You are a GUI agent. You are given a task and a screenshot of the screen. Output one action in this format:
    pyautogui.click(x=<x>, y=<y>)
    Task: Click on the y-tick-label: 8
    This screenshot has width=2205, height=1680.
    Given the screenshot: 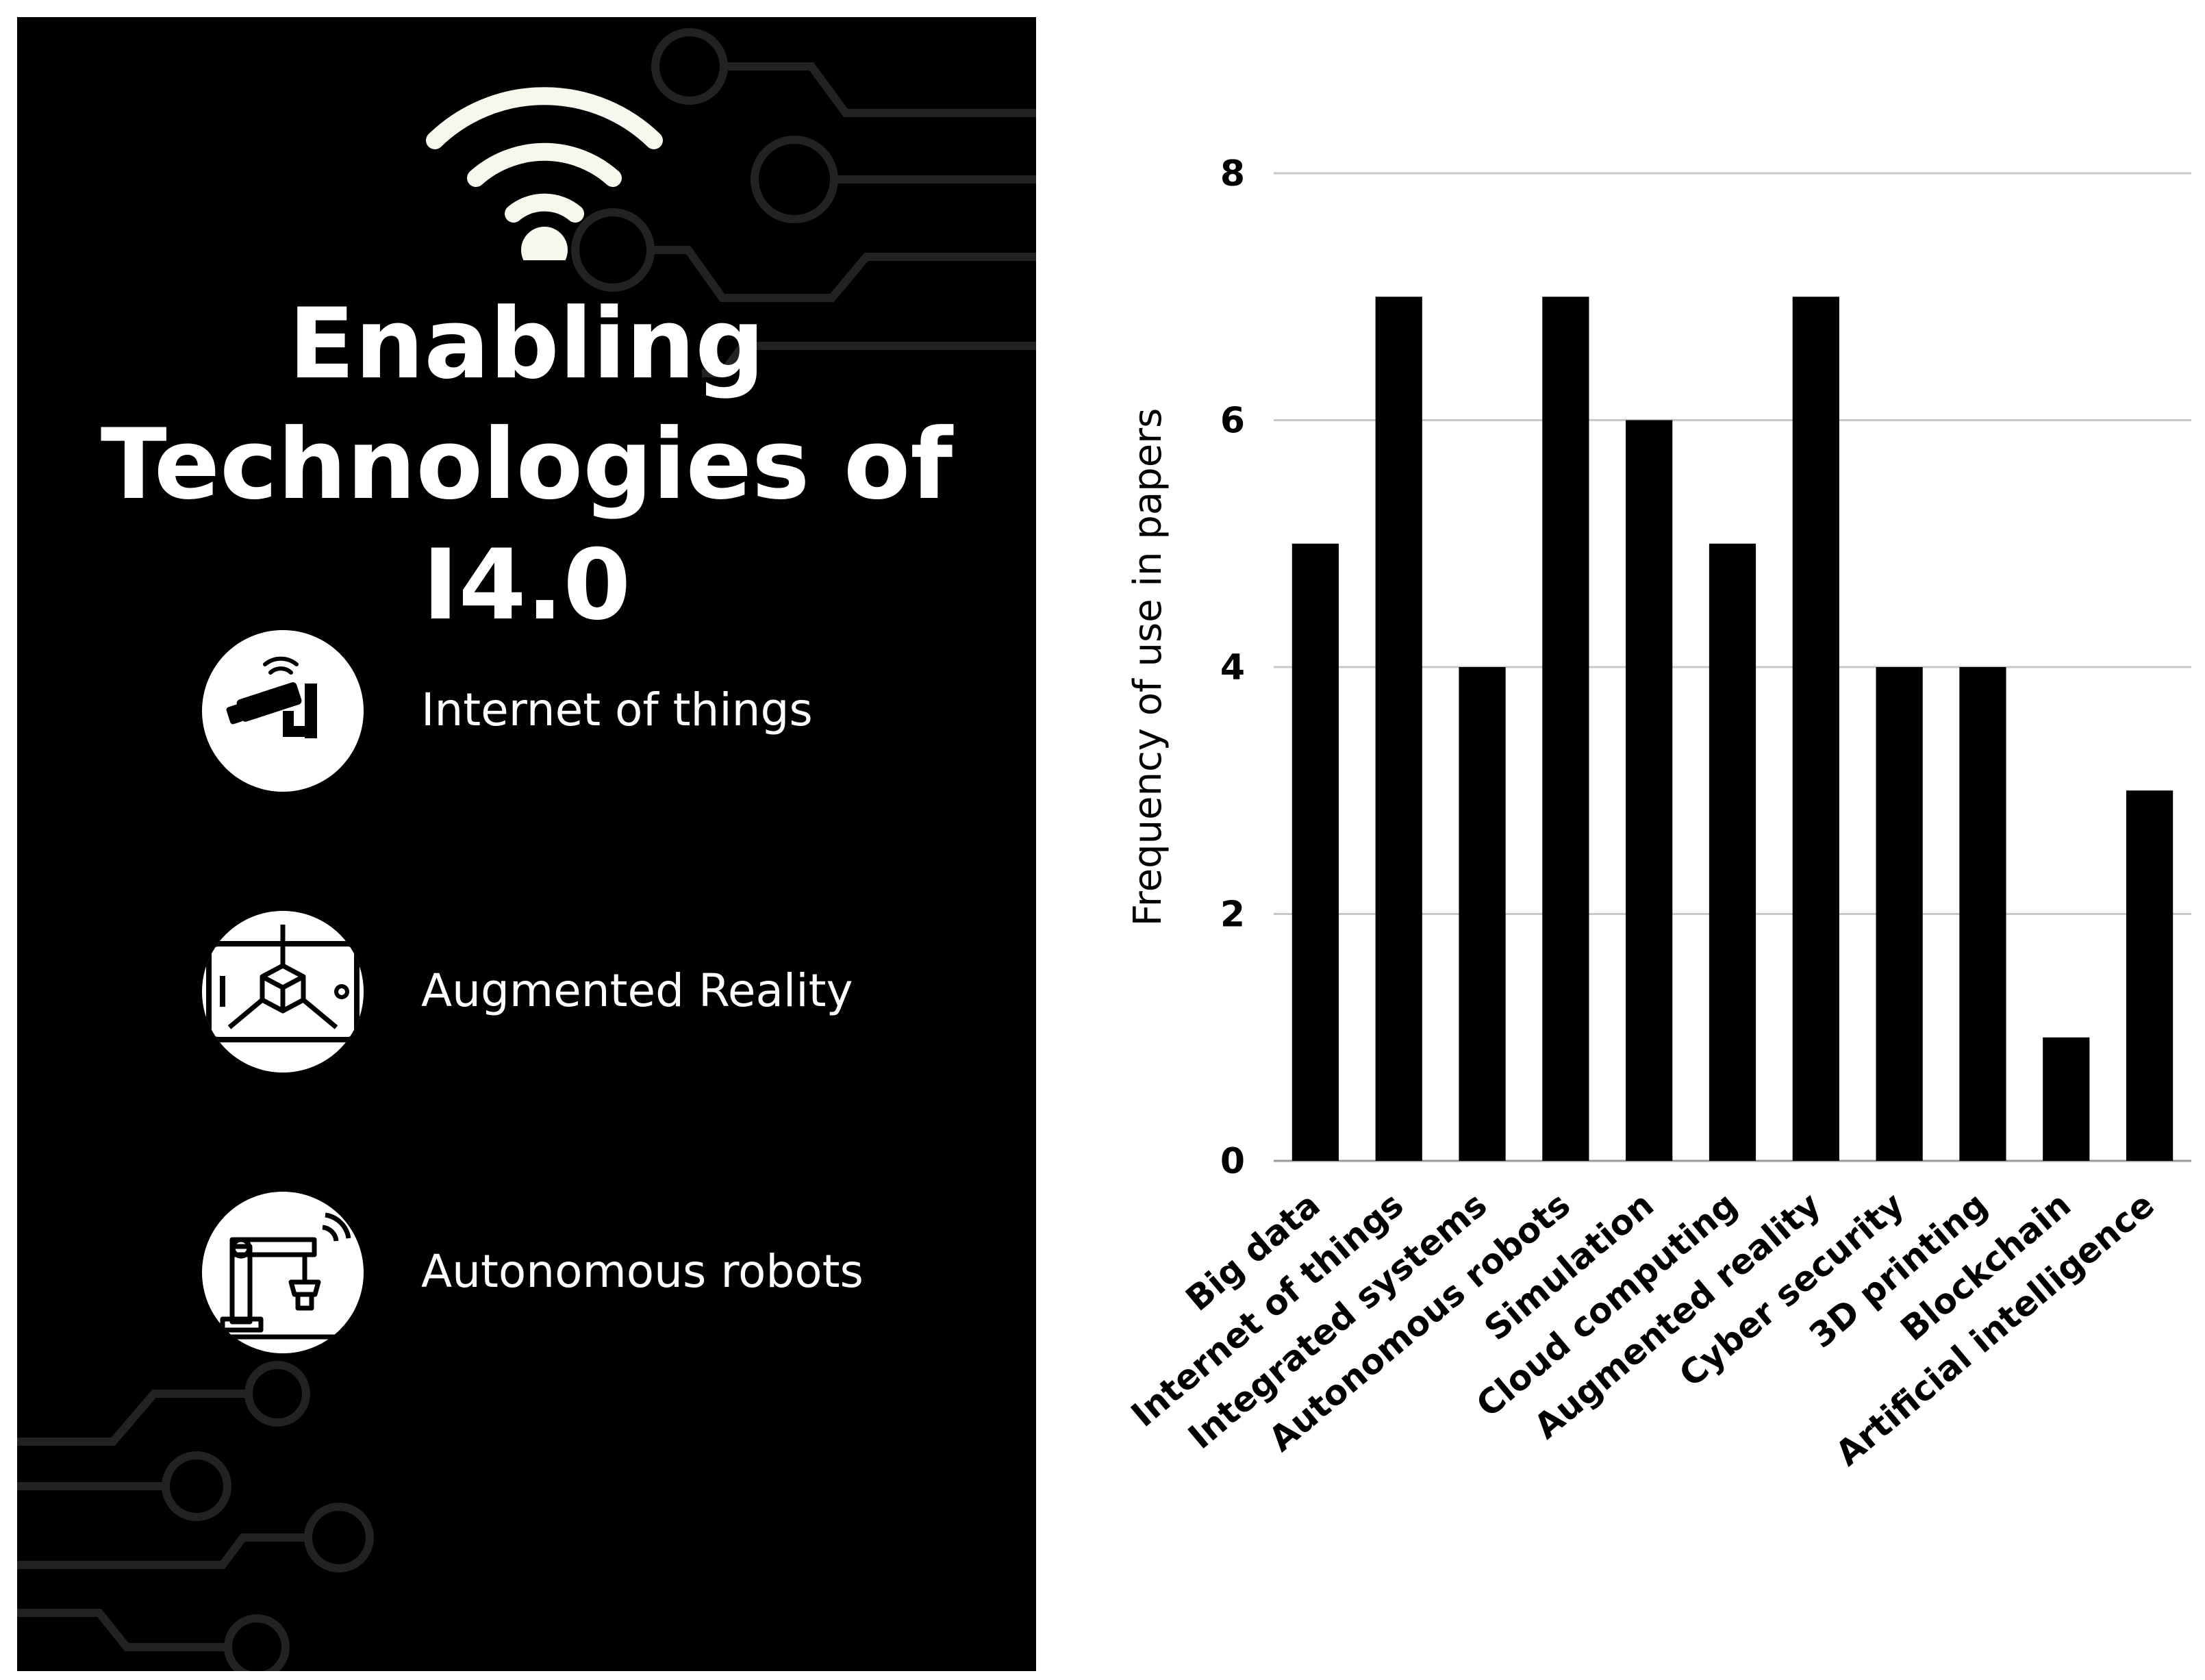 What is the action you would take?
    pyautogui.click(x=1232, y=174)
    